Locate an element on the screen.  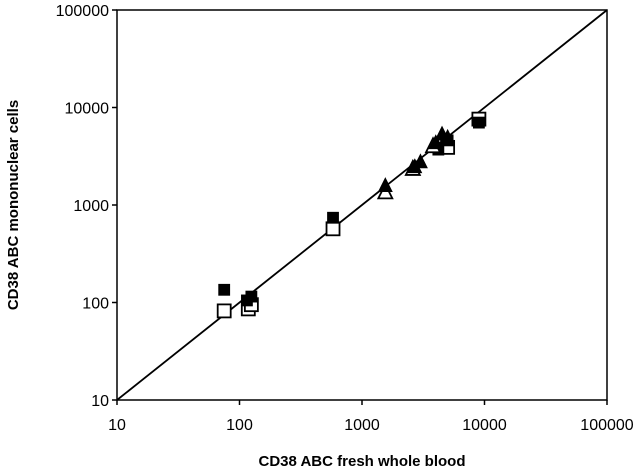
y-tick-label: 100 is located at coordinates (95, 304).